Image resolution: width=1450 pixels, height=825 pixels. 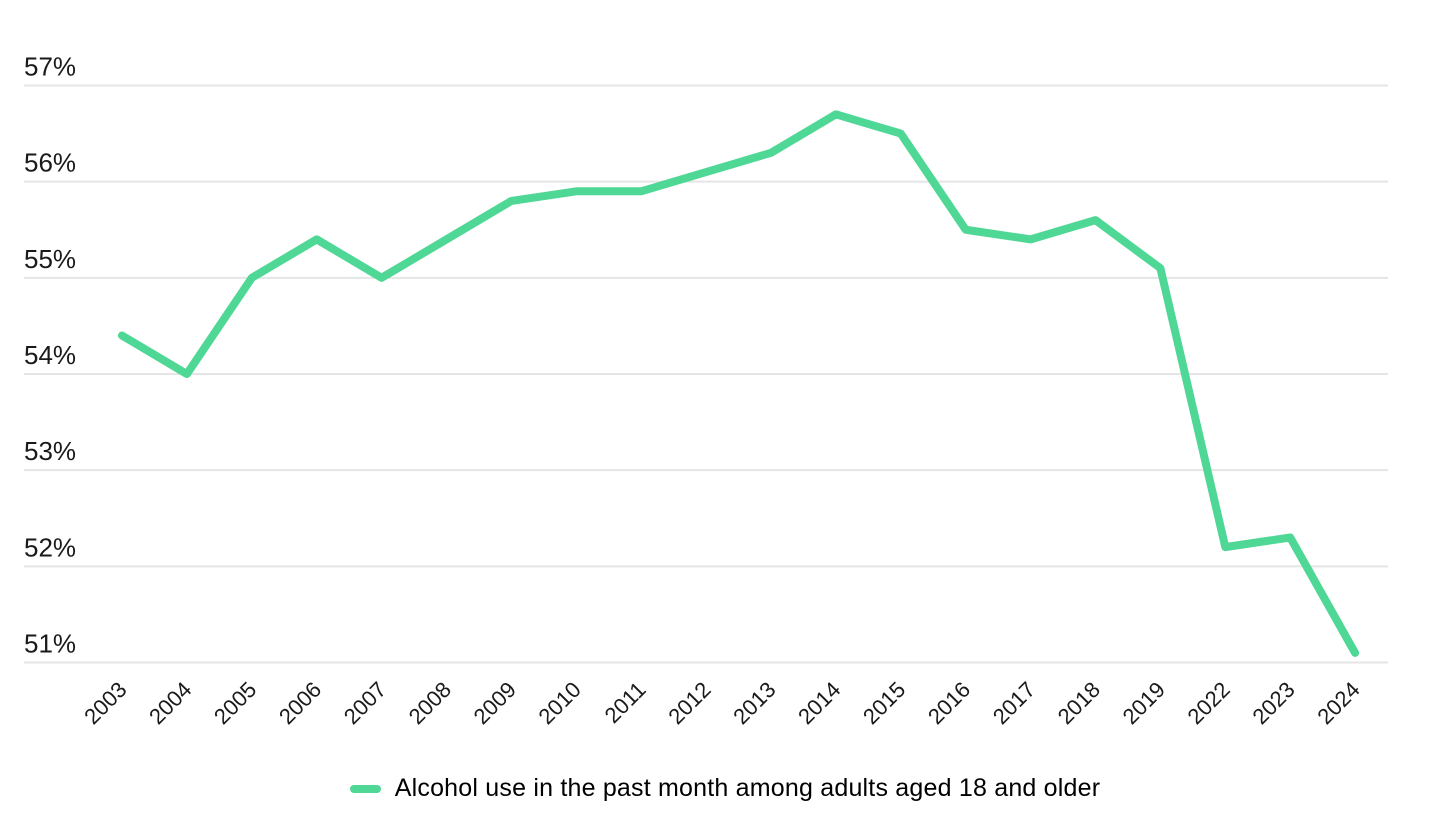 What do you see at coordinates (50, 259) in the screenshot?
I see `y-axis-tick-label: 55%` at bounding box center [50, 259].